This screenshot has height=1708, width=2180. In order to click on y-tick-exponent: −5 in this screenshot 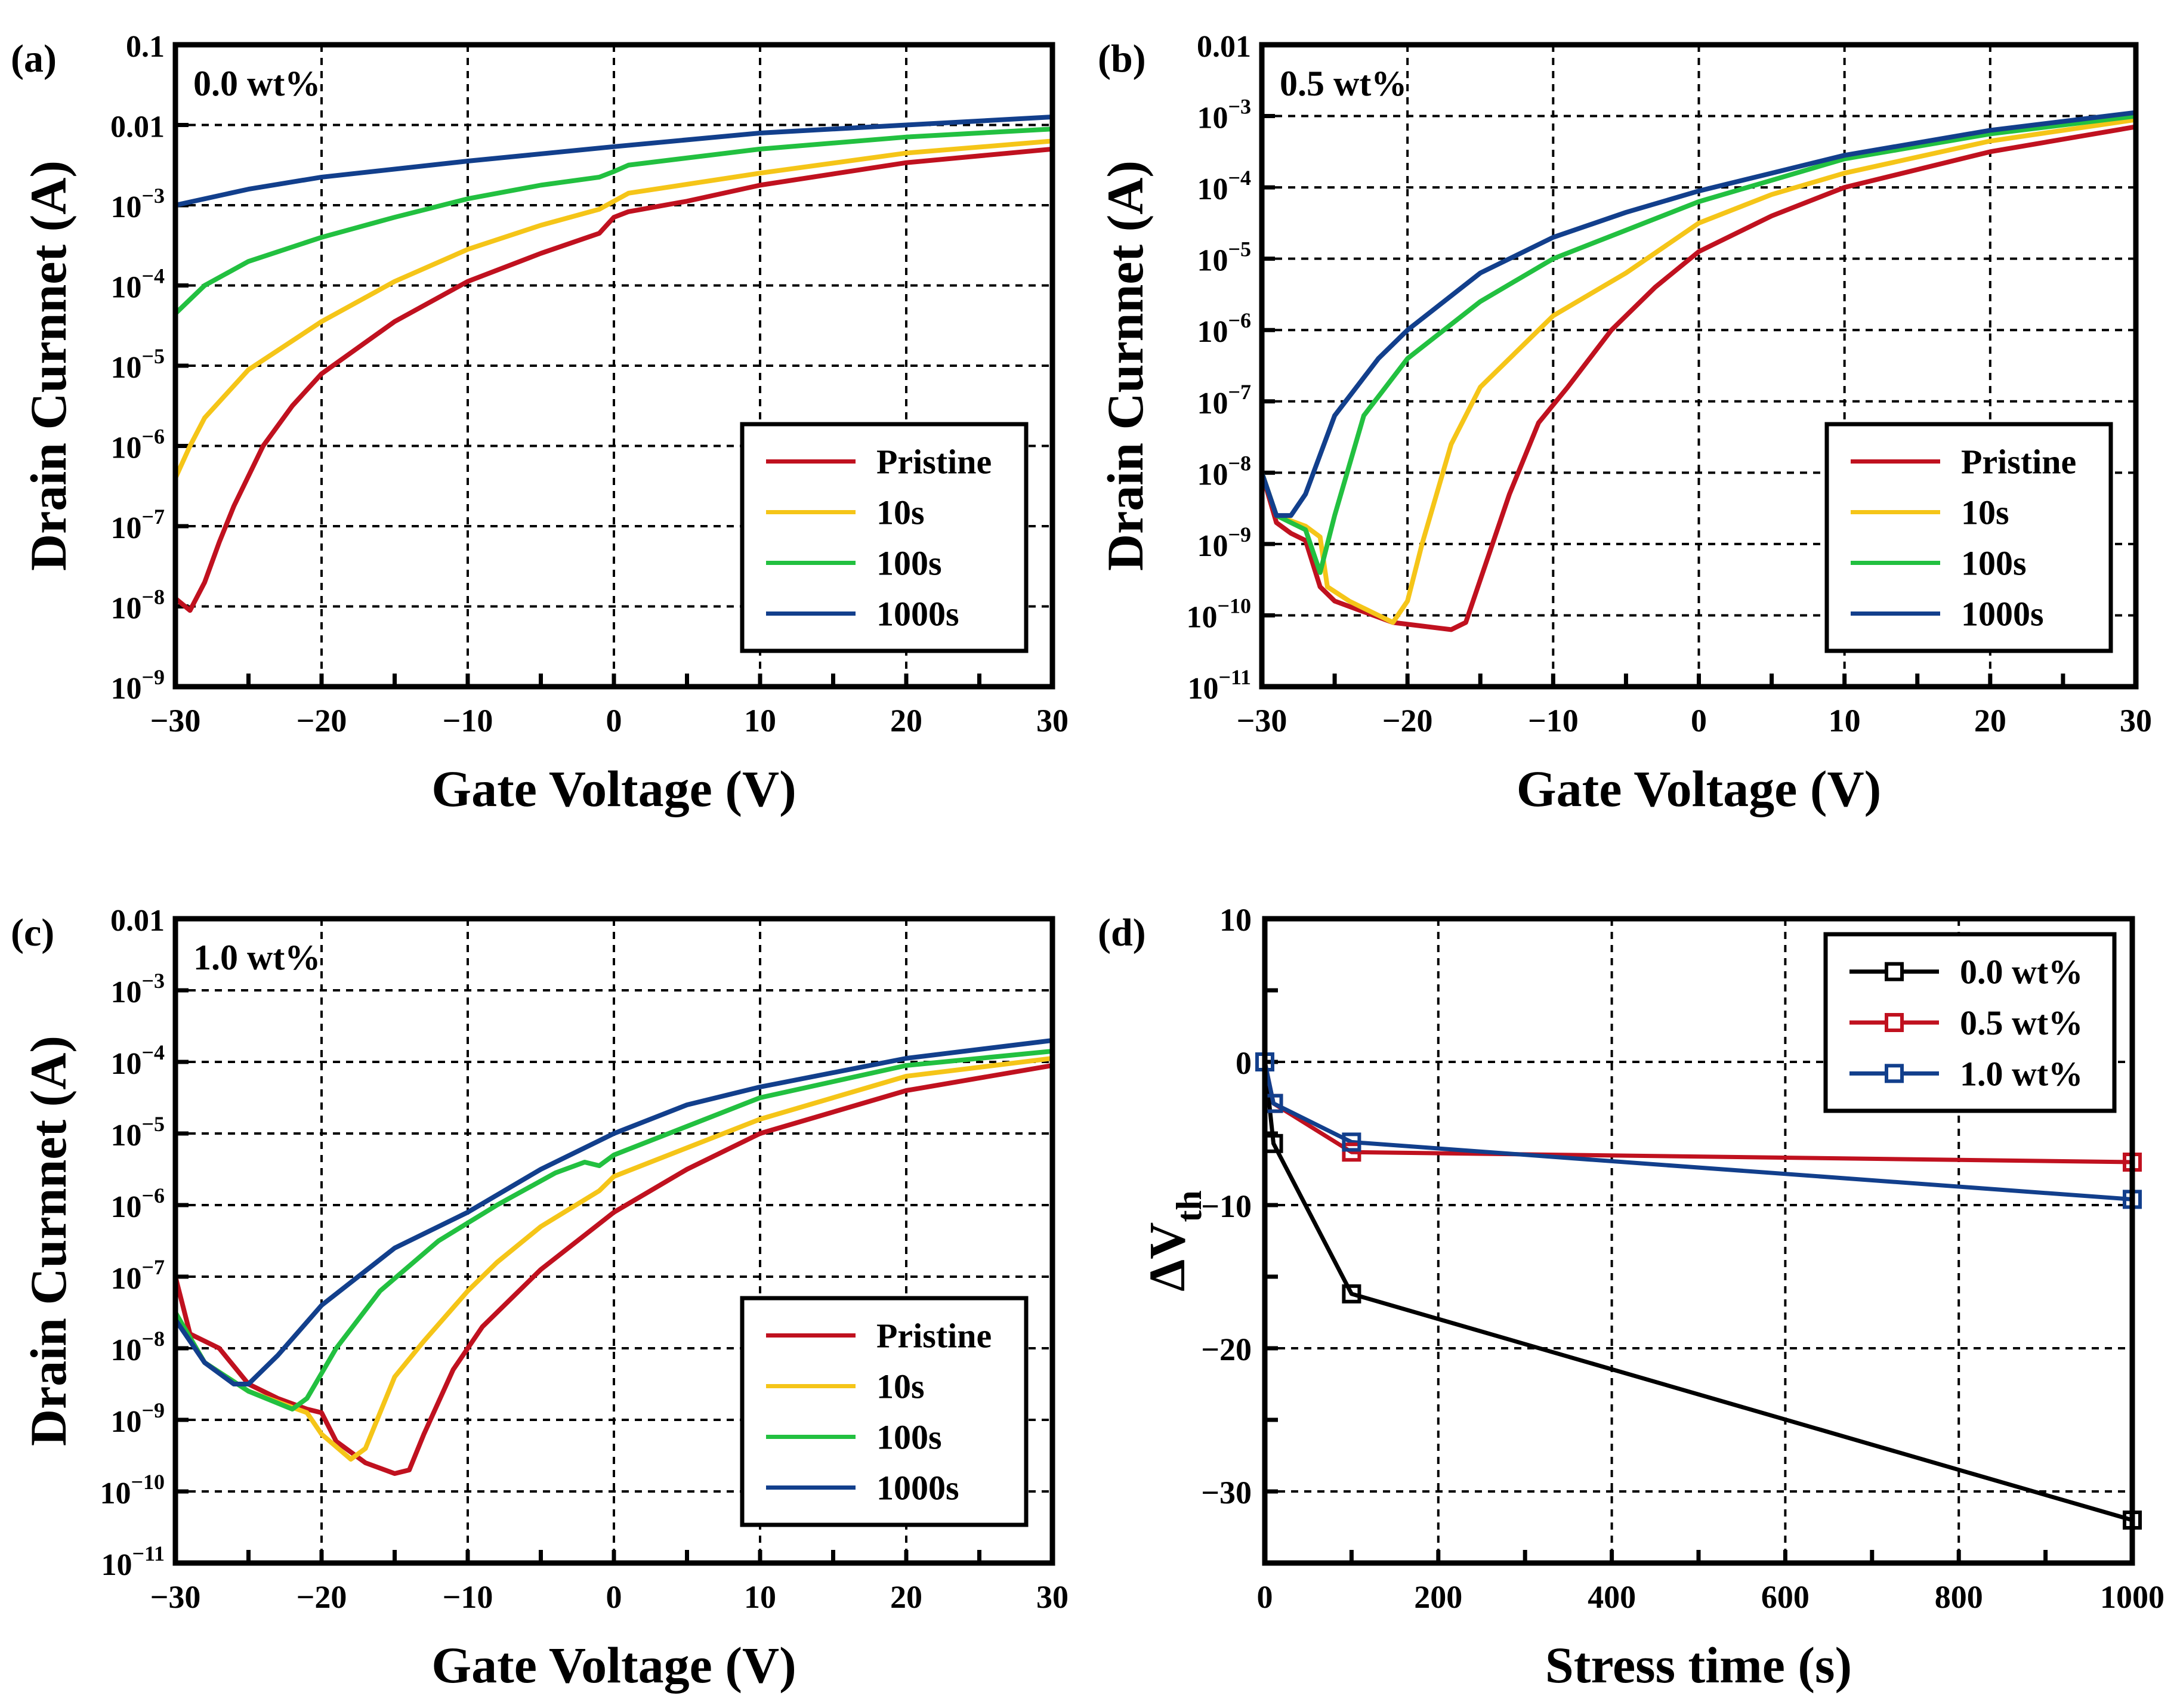, I will do `click(153, 1124)`.